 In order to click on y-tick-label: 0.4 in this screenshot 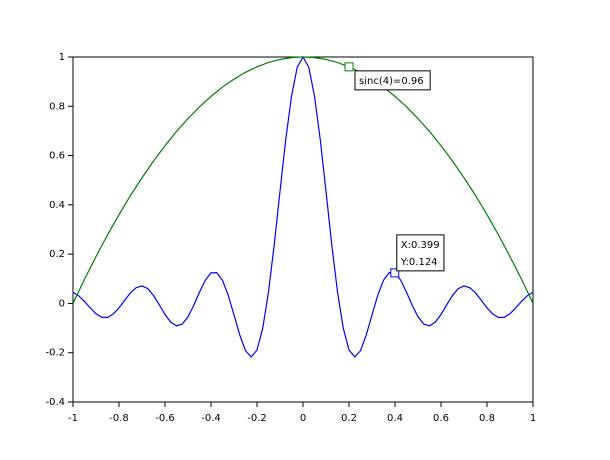, I will do `click(57, 205)`.